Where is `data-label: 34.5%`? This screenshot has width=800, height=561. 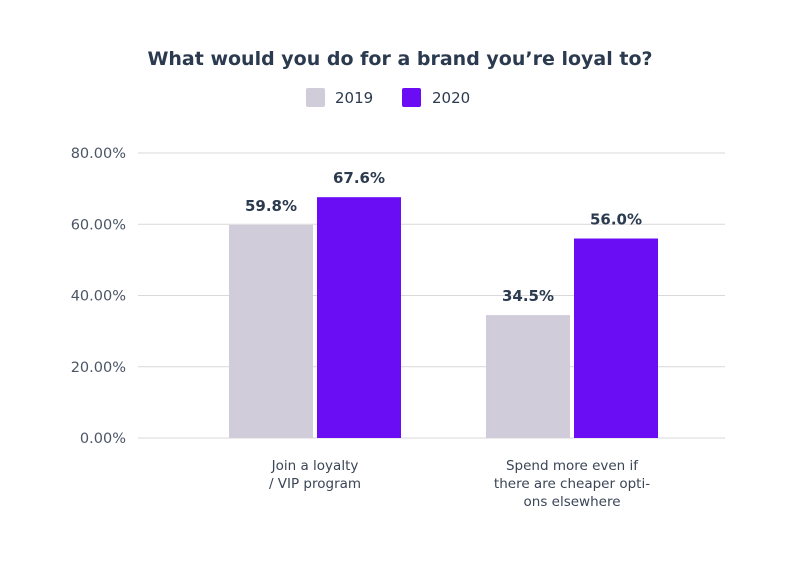 data-label: 34.5% is located at coordinates (528, 296).